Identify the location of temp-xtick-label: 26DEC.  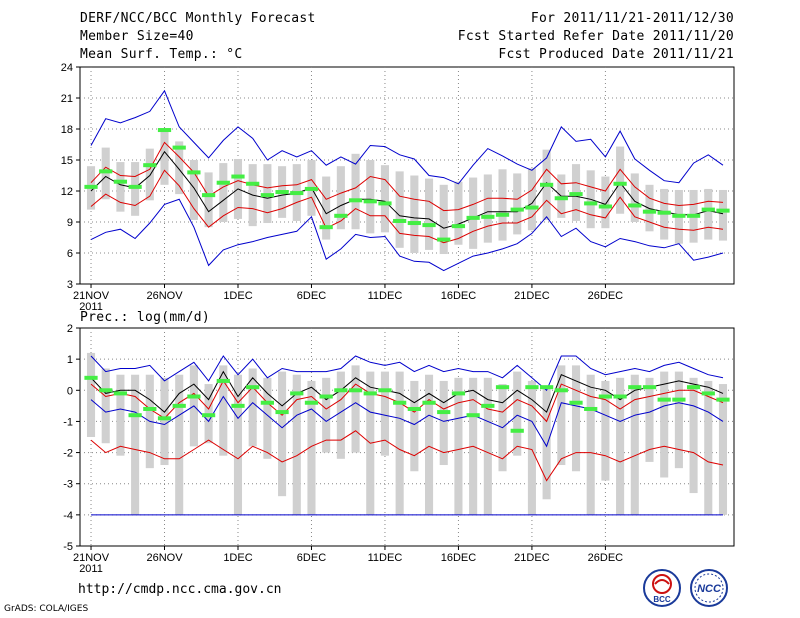
(606, 296).